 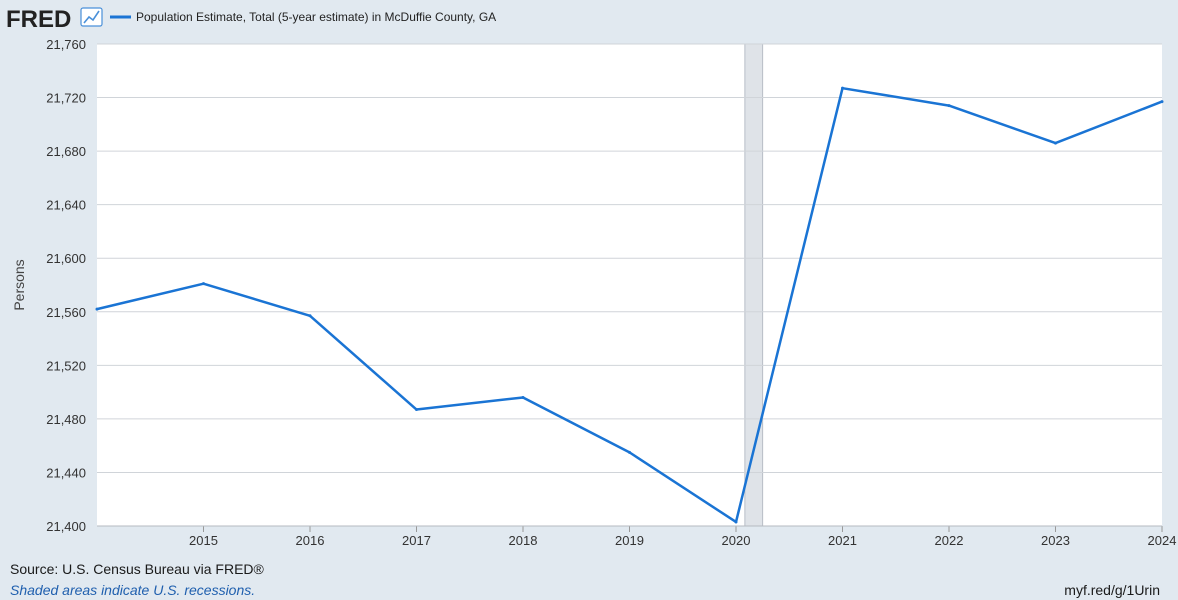 What do you see at coordinates (416, 540) in the screenshot?
I see `x-tick-label: 2017` at bounding box center [416, 540].